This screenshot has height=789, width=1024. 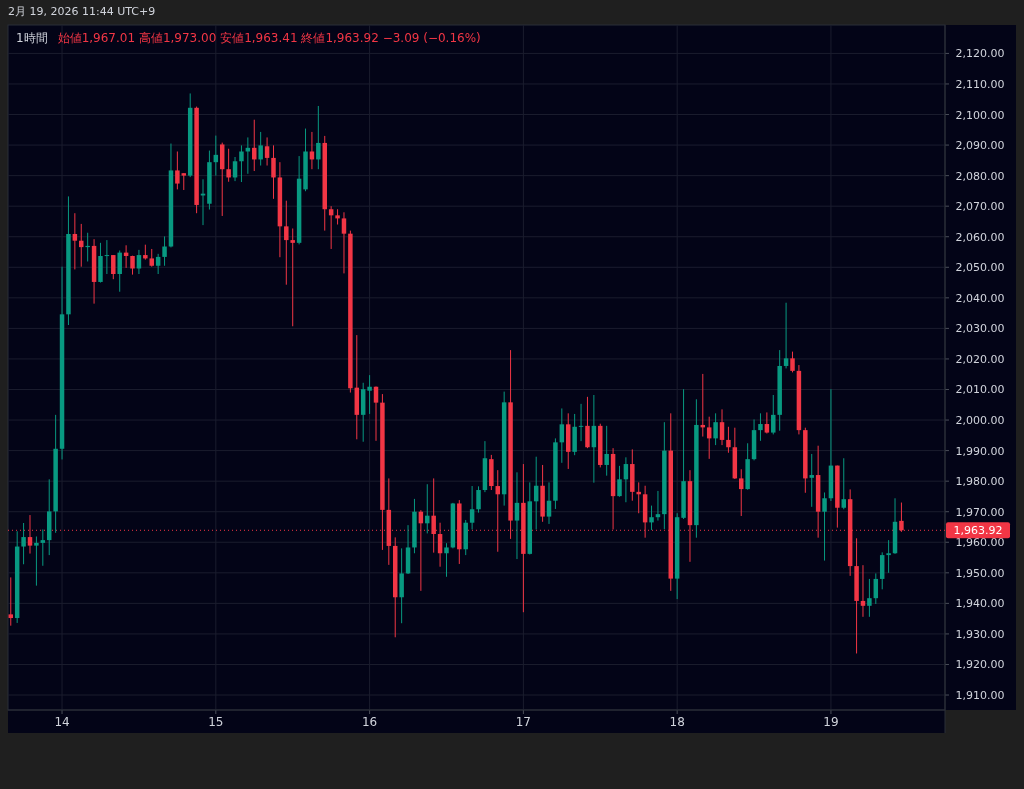 What do you see at coordinates (980, 512) in the screenshot?
I see `y-tick-label: 1,970.00` at bounding box center [980, 512].